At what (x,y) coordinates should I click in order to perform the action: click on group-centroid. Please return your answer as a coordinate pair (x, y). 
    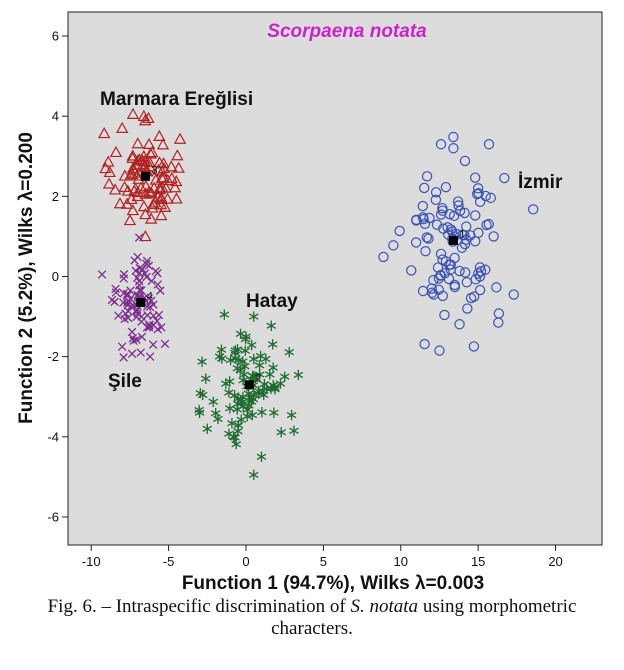
    Looking at the image, I should click on (249, 385).